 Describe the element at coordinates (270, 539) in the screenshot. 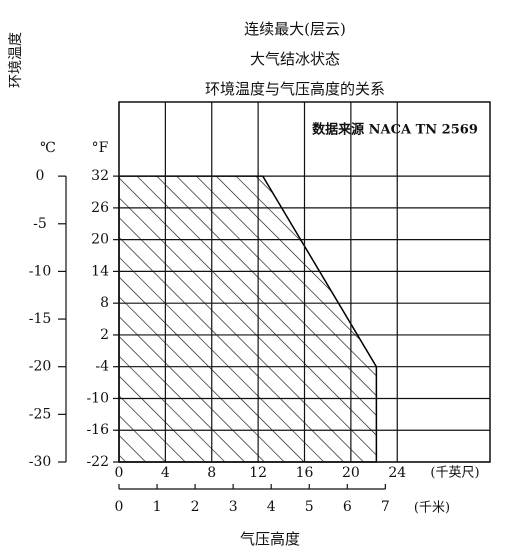

I see `x-axis-label: 气压高度` at that location.